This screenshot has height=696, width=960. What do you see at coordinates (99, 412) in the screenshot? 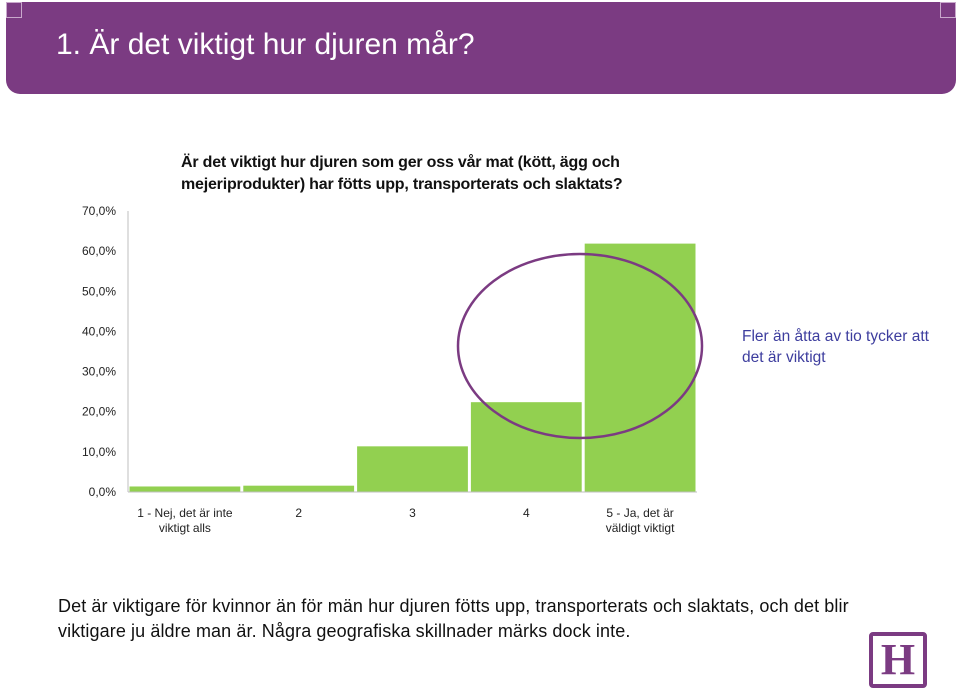
I see `y-tick-label: 20,0%` at bounding box center [99, 412].